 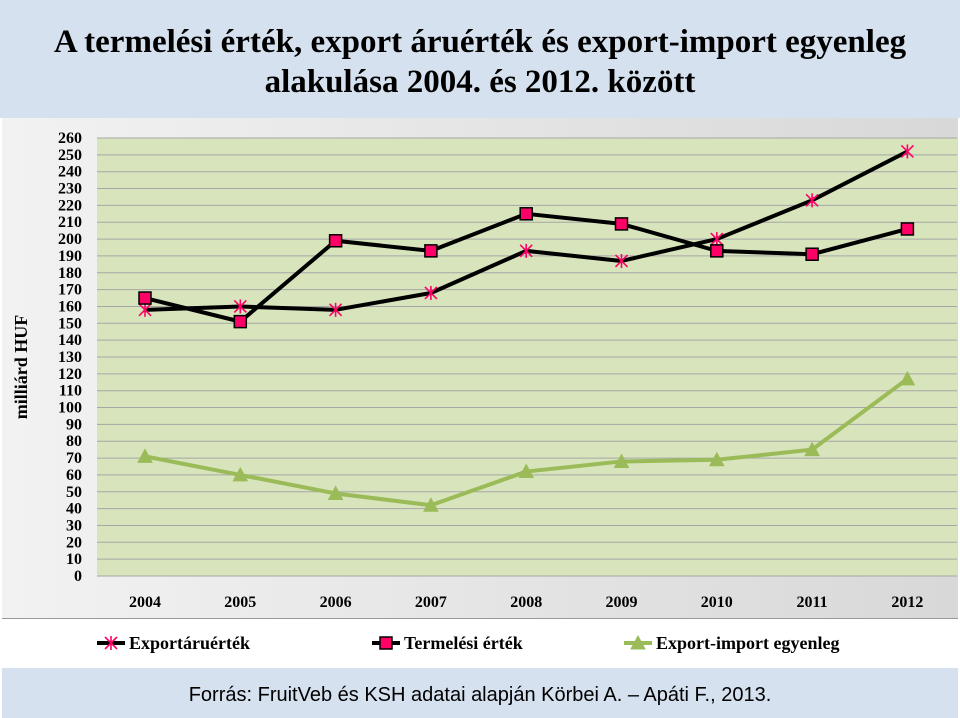 I want to click on y-tick-label: 170, so click(x=70, y=290).